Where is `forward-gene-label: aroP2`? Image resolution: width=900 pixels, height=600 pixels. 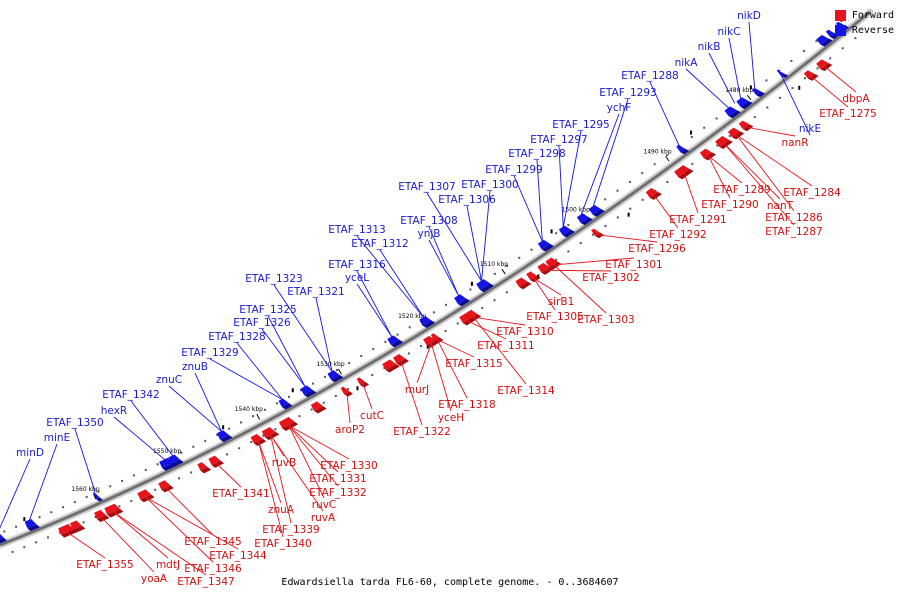 forward-gene-label: aroP2 is located at coordinates (350, 430).